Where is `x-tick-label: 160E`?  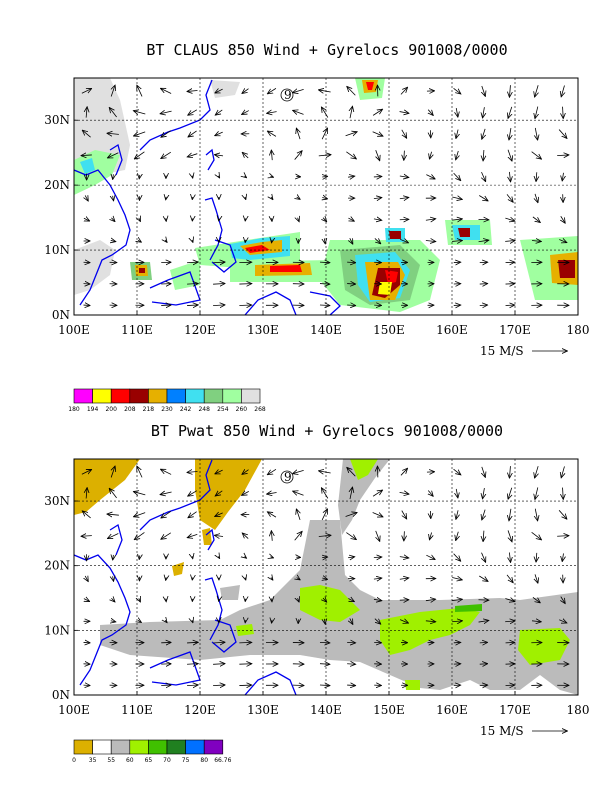
x-tick-label: 160E is located at coordinates (452, 330).